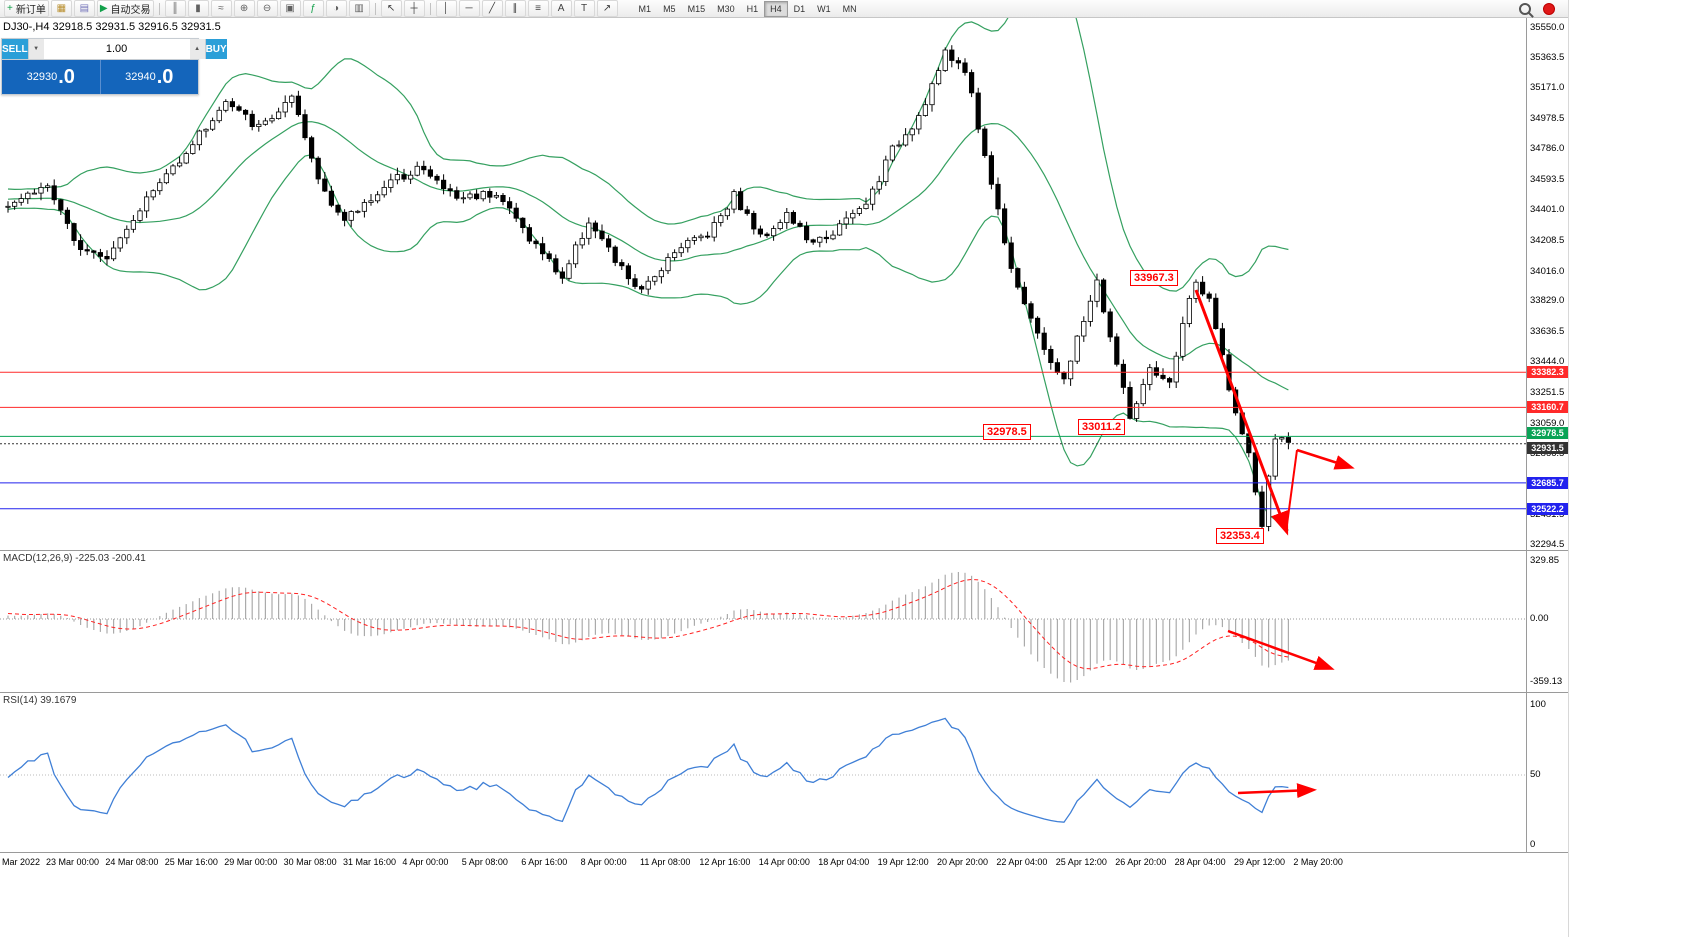 The width and height of the screenshot is (1695, 937). I want to click on channel-icon: ∥, so click(515, 8).